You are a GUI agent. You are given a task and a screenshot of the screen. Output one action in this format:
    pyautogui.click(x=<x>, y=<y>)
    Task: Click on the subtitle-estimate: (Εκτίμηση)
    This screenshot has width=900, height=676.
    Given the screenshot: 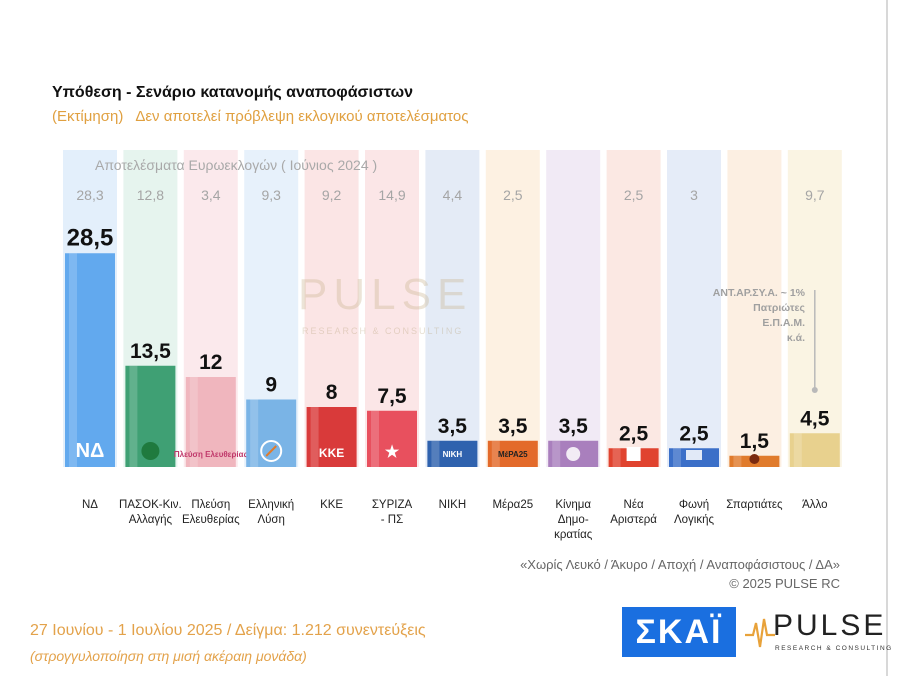 What is the action you would take?
    pyautogui.click(x=88, y=116)
    